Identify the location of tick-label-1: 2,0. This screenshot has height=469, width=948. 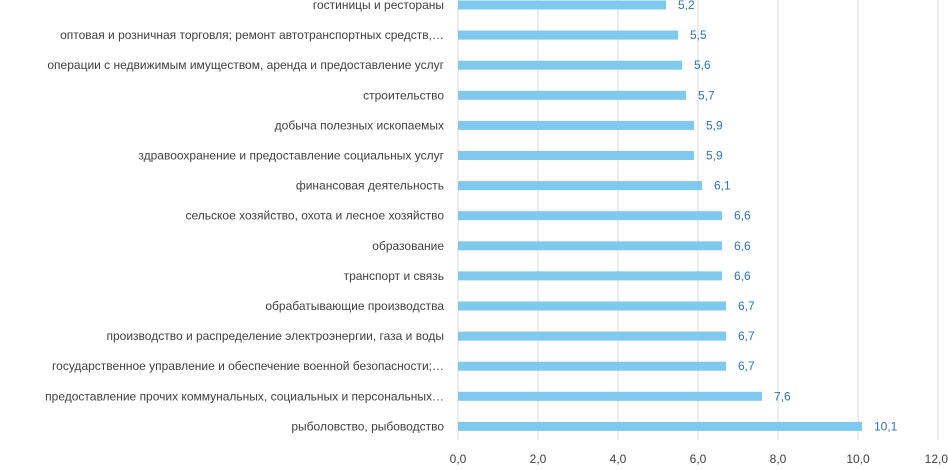
(538, 459).